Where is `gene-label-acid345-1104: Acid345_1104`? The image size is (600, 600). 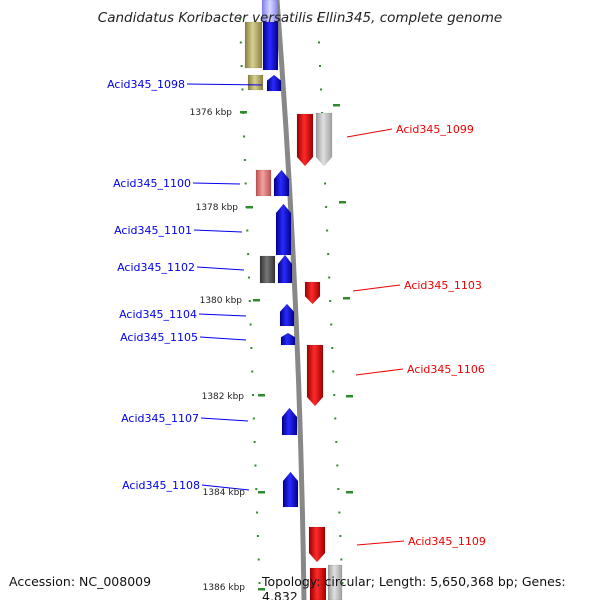
gene-label-acid345-1104: Acid345_1104 is located at coordinates (158, 314).